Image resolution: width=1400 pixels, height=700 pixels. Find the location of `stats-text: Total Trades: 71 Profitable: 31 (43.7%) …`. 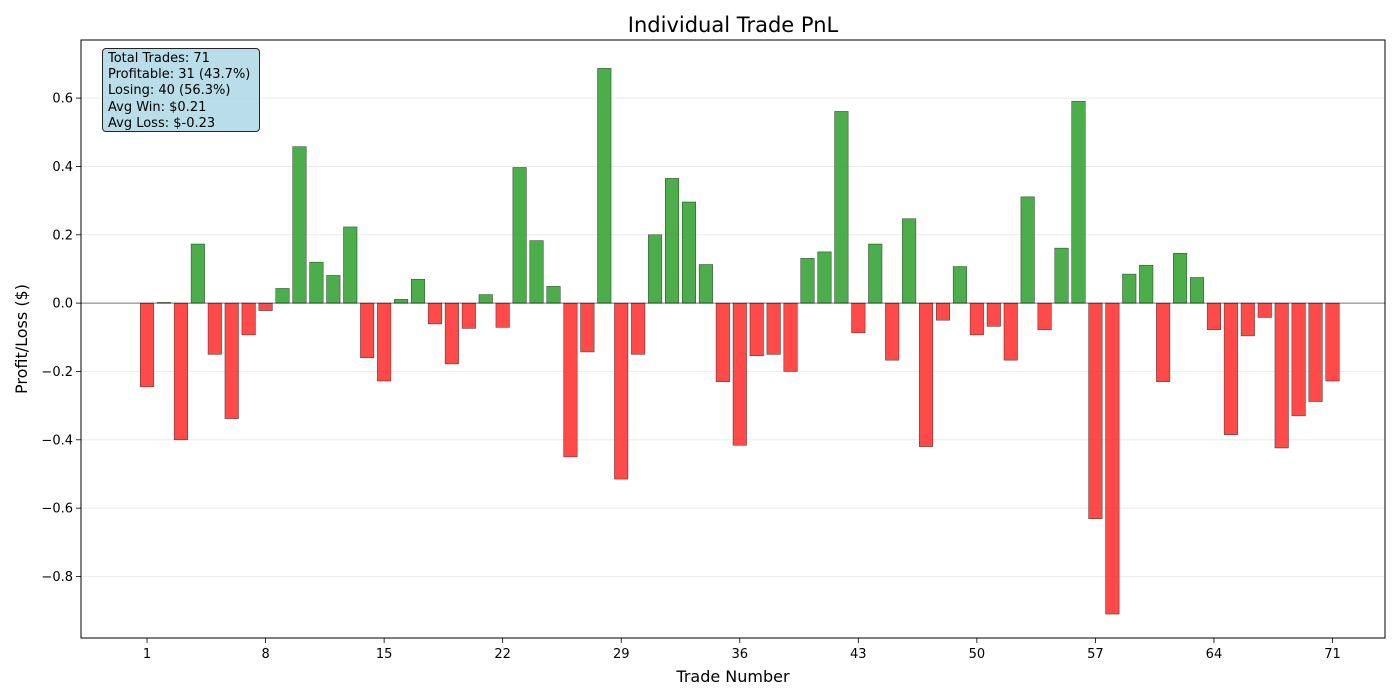

stats-text: Total Trades: 71 Profitable: 31 (43.7%) … is located at coordinates (179, 91).